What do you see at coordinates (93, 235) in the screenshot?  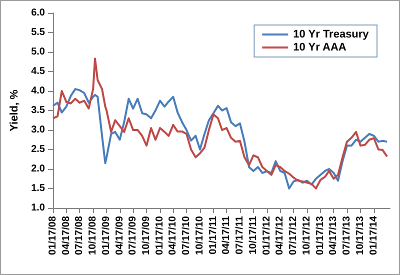 I see `x-tick-label: 10/17/08` at bounding box center [93, 235].